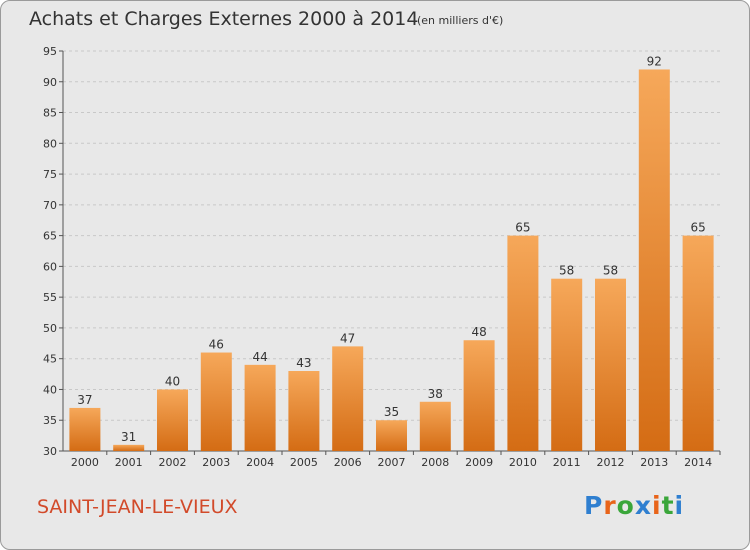 The height and width of the screenshot is (550, 750). What do you see at coordinates (611, 462) in the screenshot?
I see `x-tick-label: 2012` at bounding box center [611, 462].